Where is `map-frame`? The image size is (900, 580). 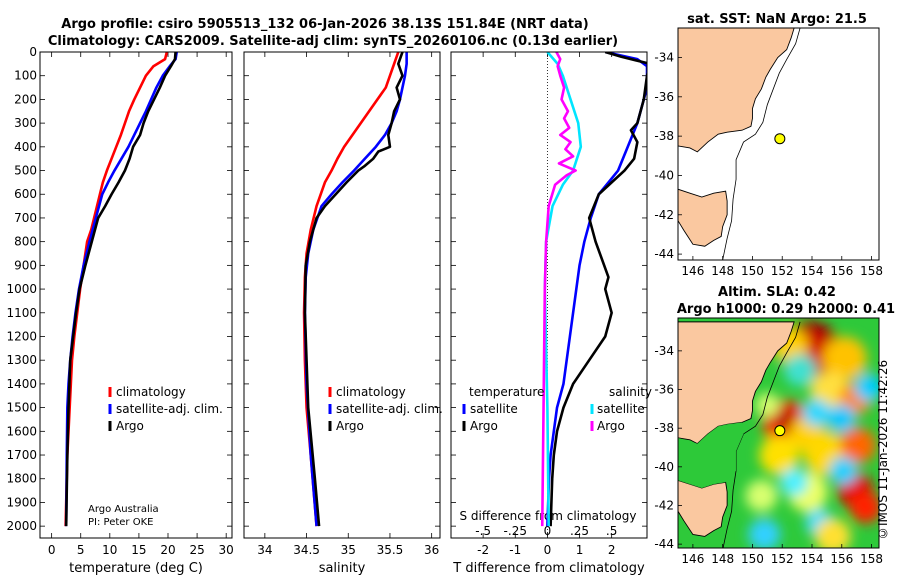 map-frame is located at coordinates (778, 433).